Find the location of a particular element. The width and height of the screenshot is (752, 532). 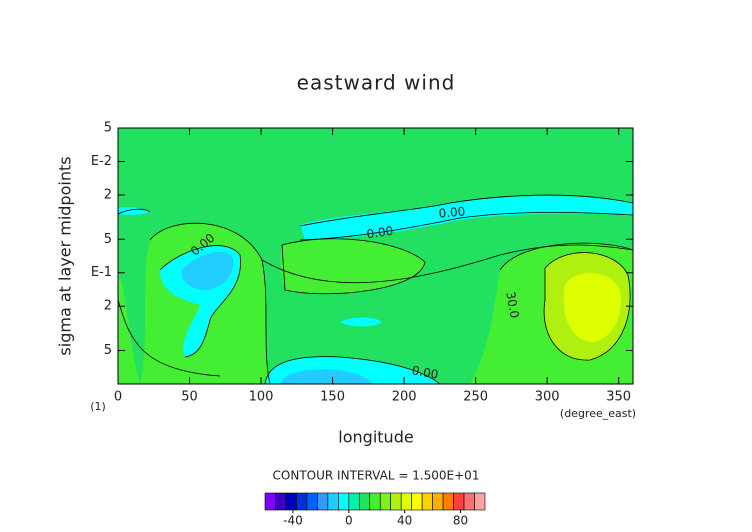

colorbar-tick-label: 0 is located at coordinates (349, 521).